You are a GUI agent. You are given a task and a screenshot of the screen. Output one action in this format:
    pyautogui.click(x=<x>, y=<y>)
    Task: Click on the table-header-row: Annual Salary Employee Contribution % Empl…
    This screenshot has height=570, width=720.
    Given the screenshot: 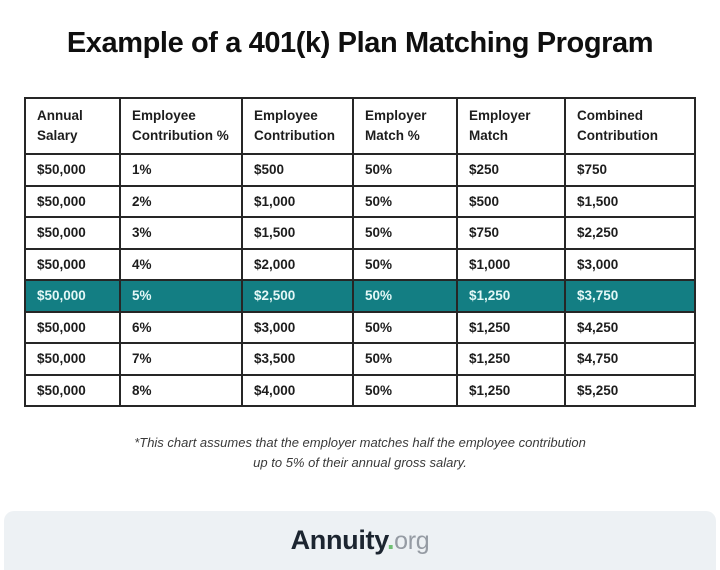 What is the action you would take?
    pyautogui.click(x=360, y=126)
    